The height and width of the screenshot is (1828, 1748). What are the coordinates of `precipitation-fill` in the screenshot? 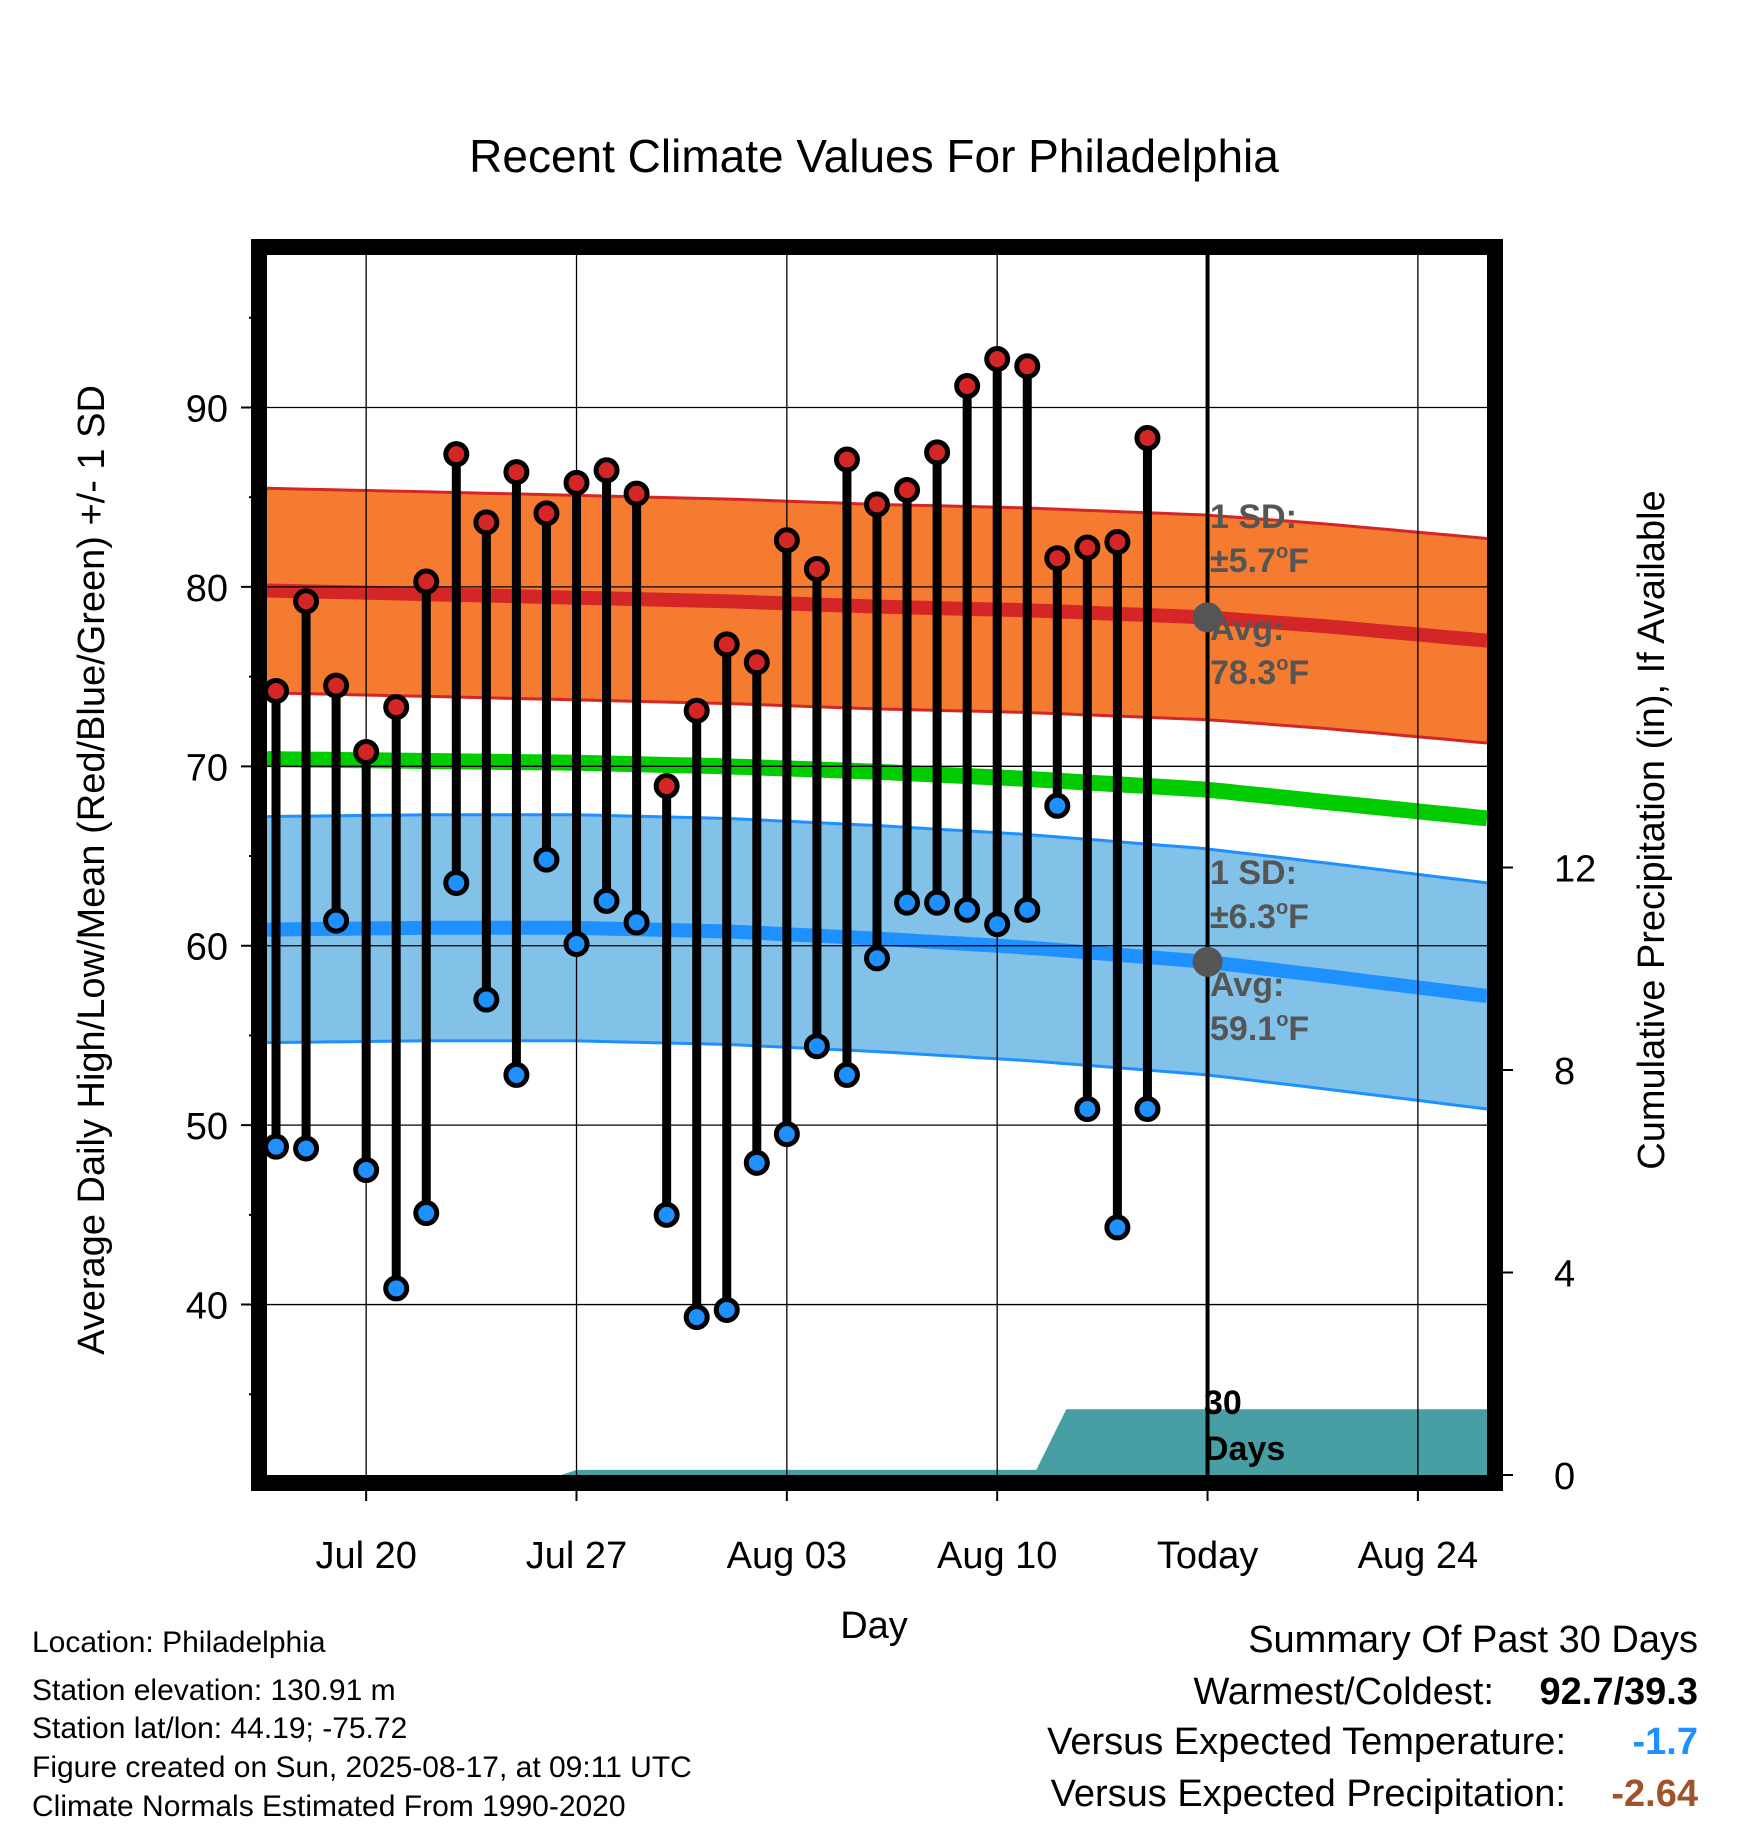 It's located at (877, 1442).